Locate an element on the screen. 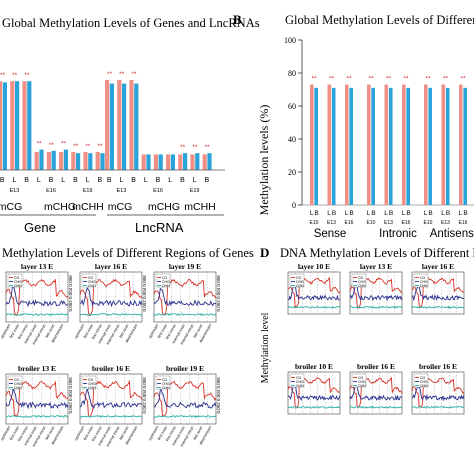 This screenshot has height=474, width=474. panel-b-category-intronic: Intronic is located at coordinates (398, 234).